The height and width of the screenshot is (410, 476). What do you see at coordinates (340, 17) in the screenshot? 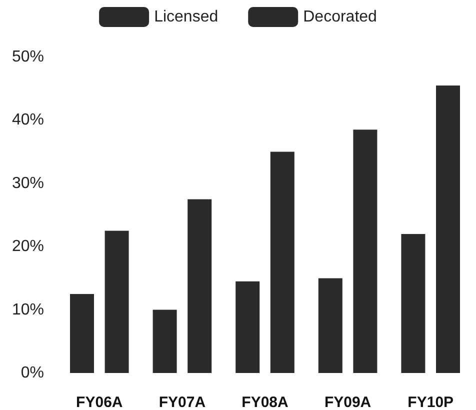
I see `legend-label: Decorated` at bounding box center [340, 17].